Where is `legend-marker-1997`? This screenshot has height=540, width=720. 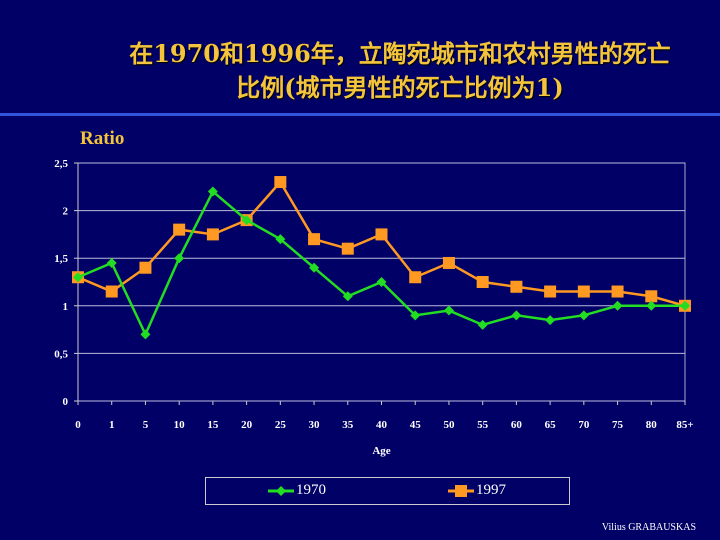 legend-marker-1997 is located at coordinates (461, 491).